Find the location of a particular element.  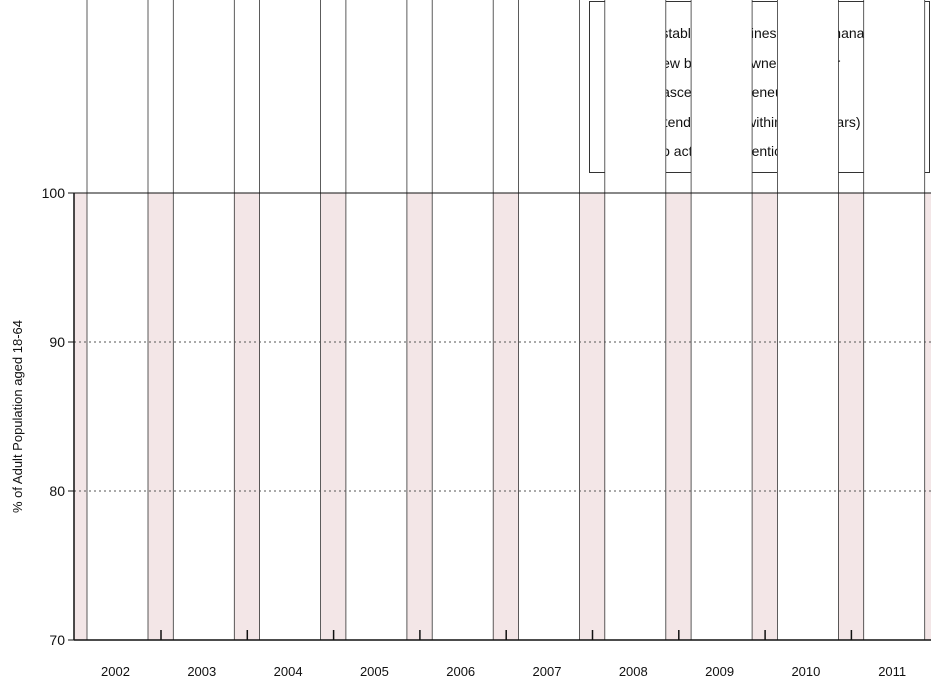

y-tick-label-100: 100 is located at coordinates (54, 193).